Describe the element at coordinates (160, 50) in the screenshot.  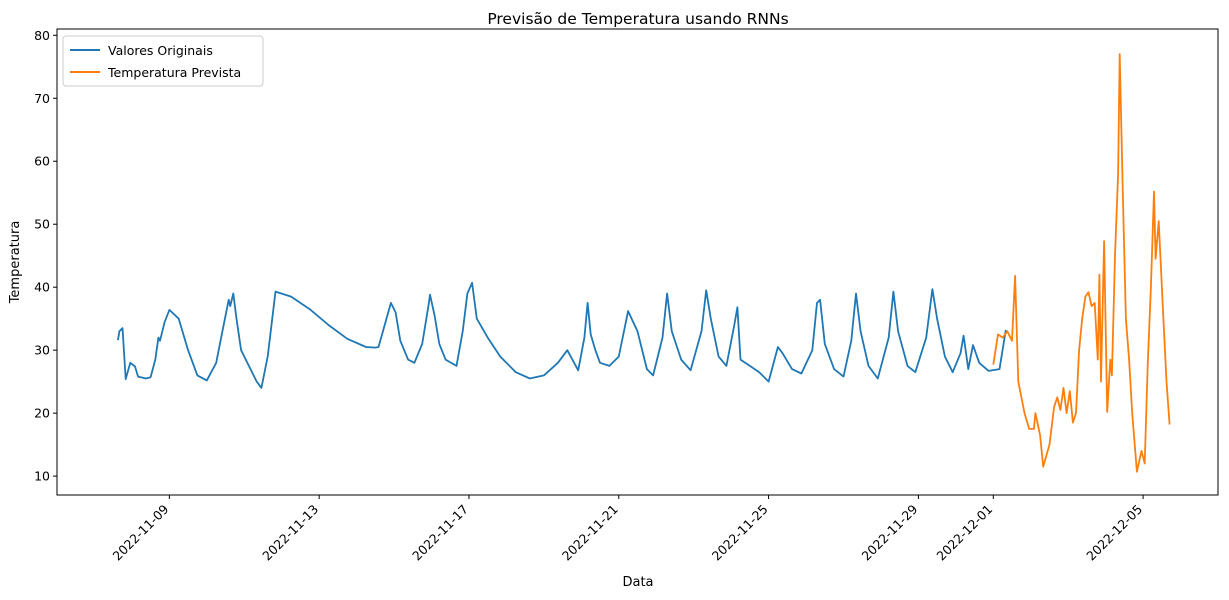
I see `legend-label-valores-originais: Valores Originais` at that location.